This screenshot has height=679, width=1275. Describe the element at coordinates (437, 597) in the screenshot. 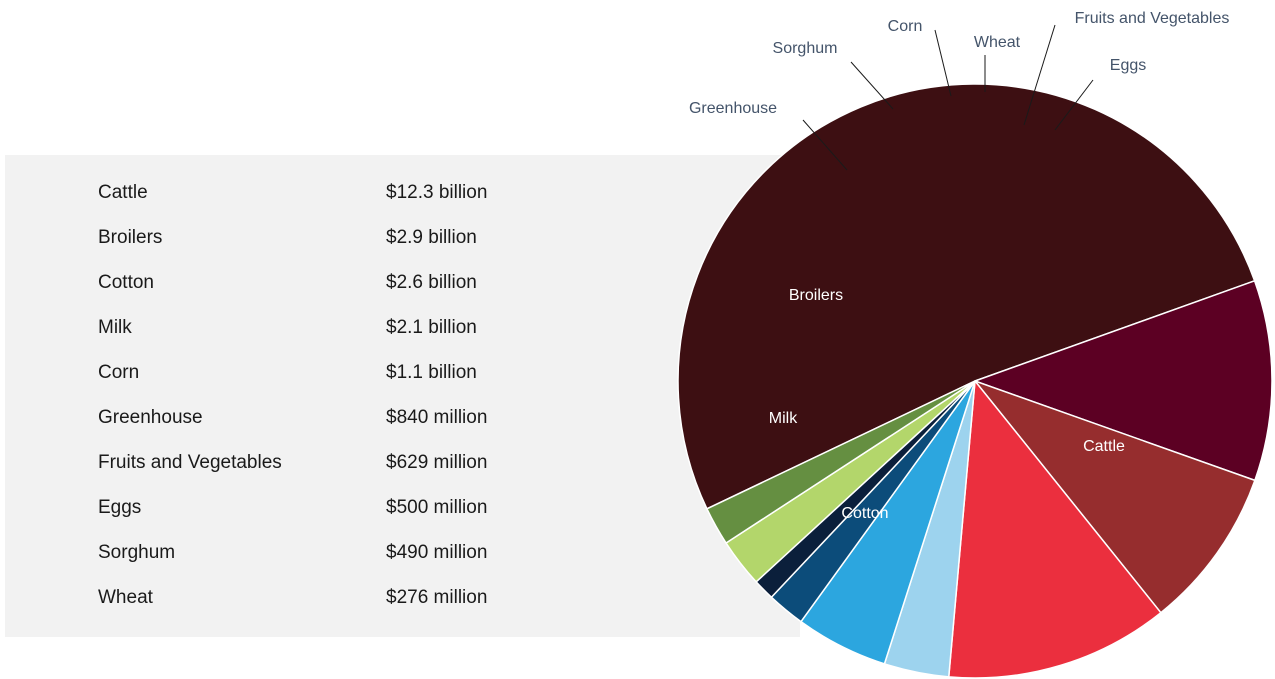

I see `commodity-value: $276 million` at that location.